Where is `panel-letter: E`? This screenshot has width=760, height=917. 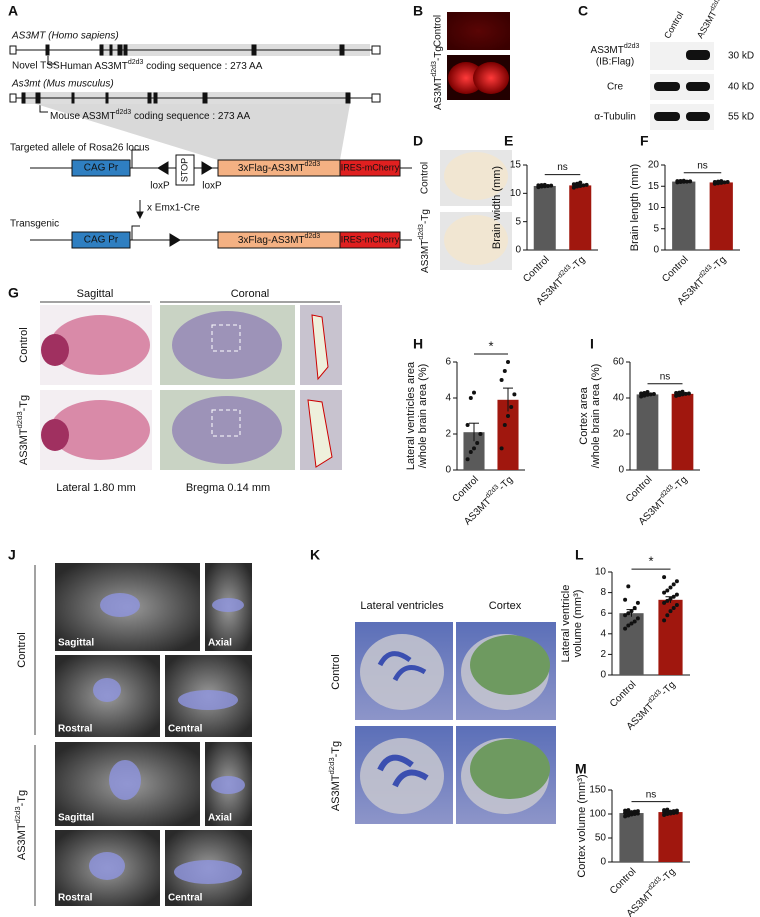 panel-letter: E is located at coordinates (508, 141).